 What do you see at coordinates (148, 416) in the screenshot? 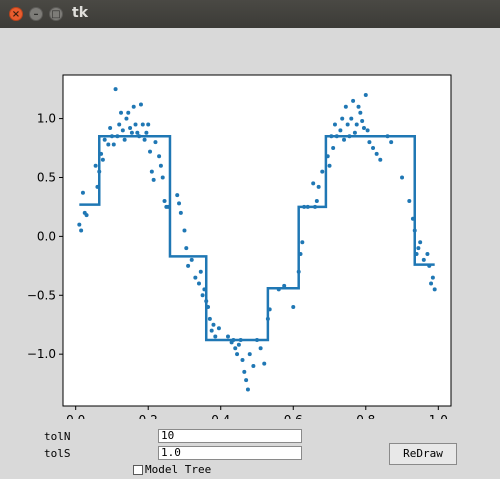
I see `x-tick-label: 0.2` at bounding box center [148, 416].